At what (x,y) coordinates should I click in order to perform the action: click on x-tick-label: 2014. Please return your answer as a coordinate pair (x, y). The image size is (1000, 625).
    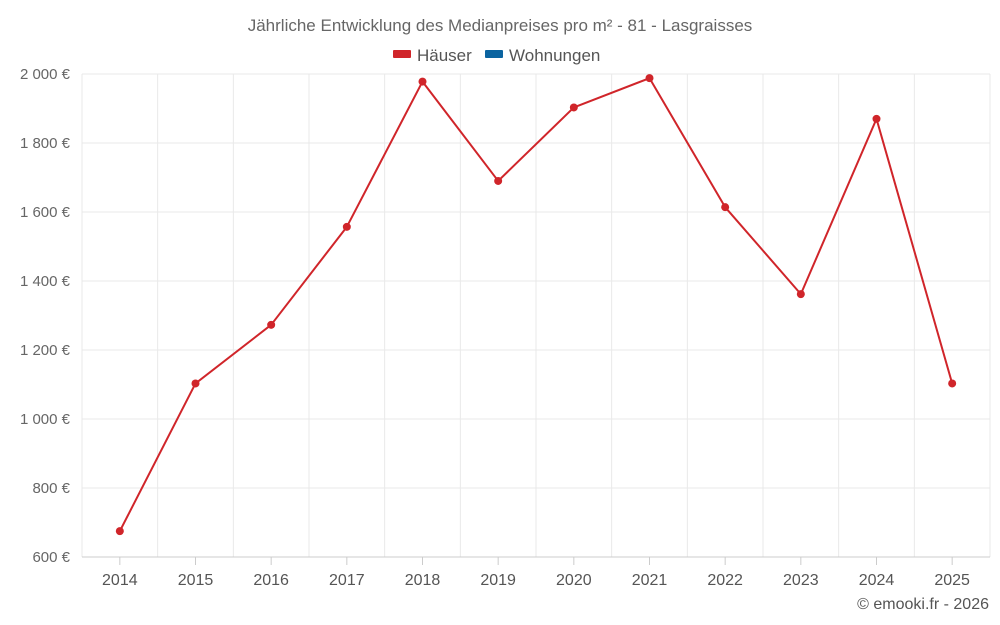
    Looking at the image, I should click on (120, 580).